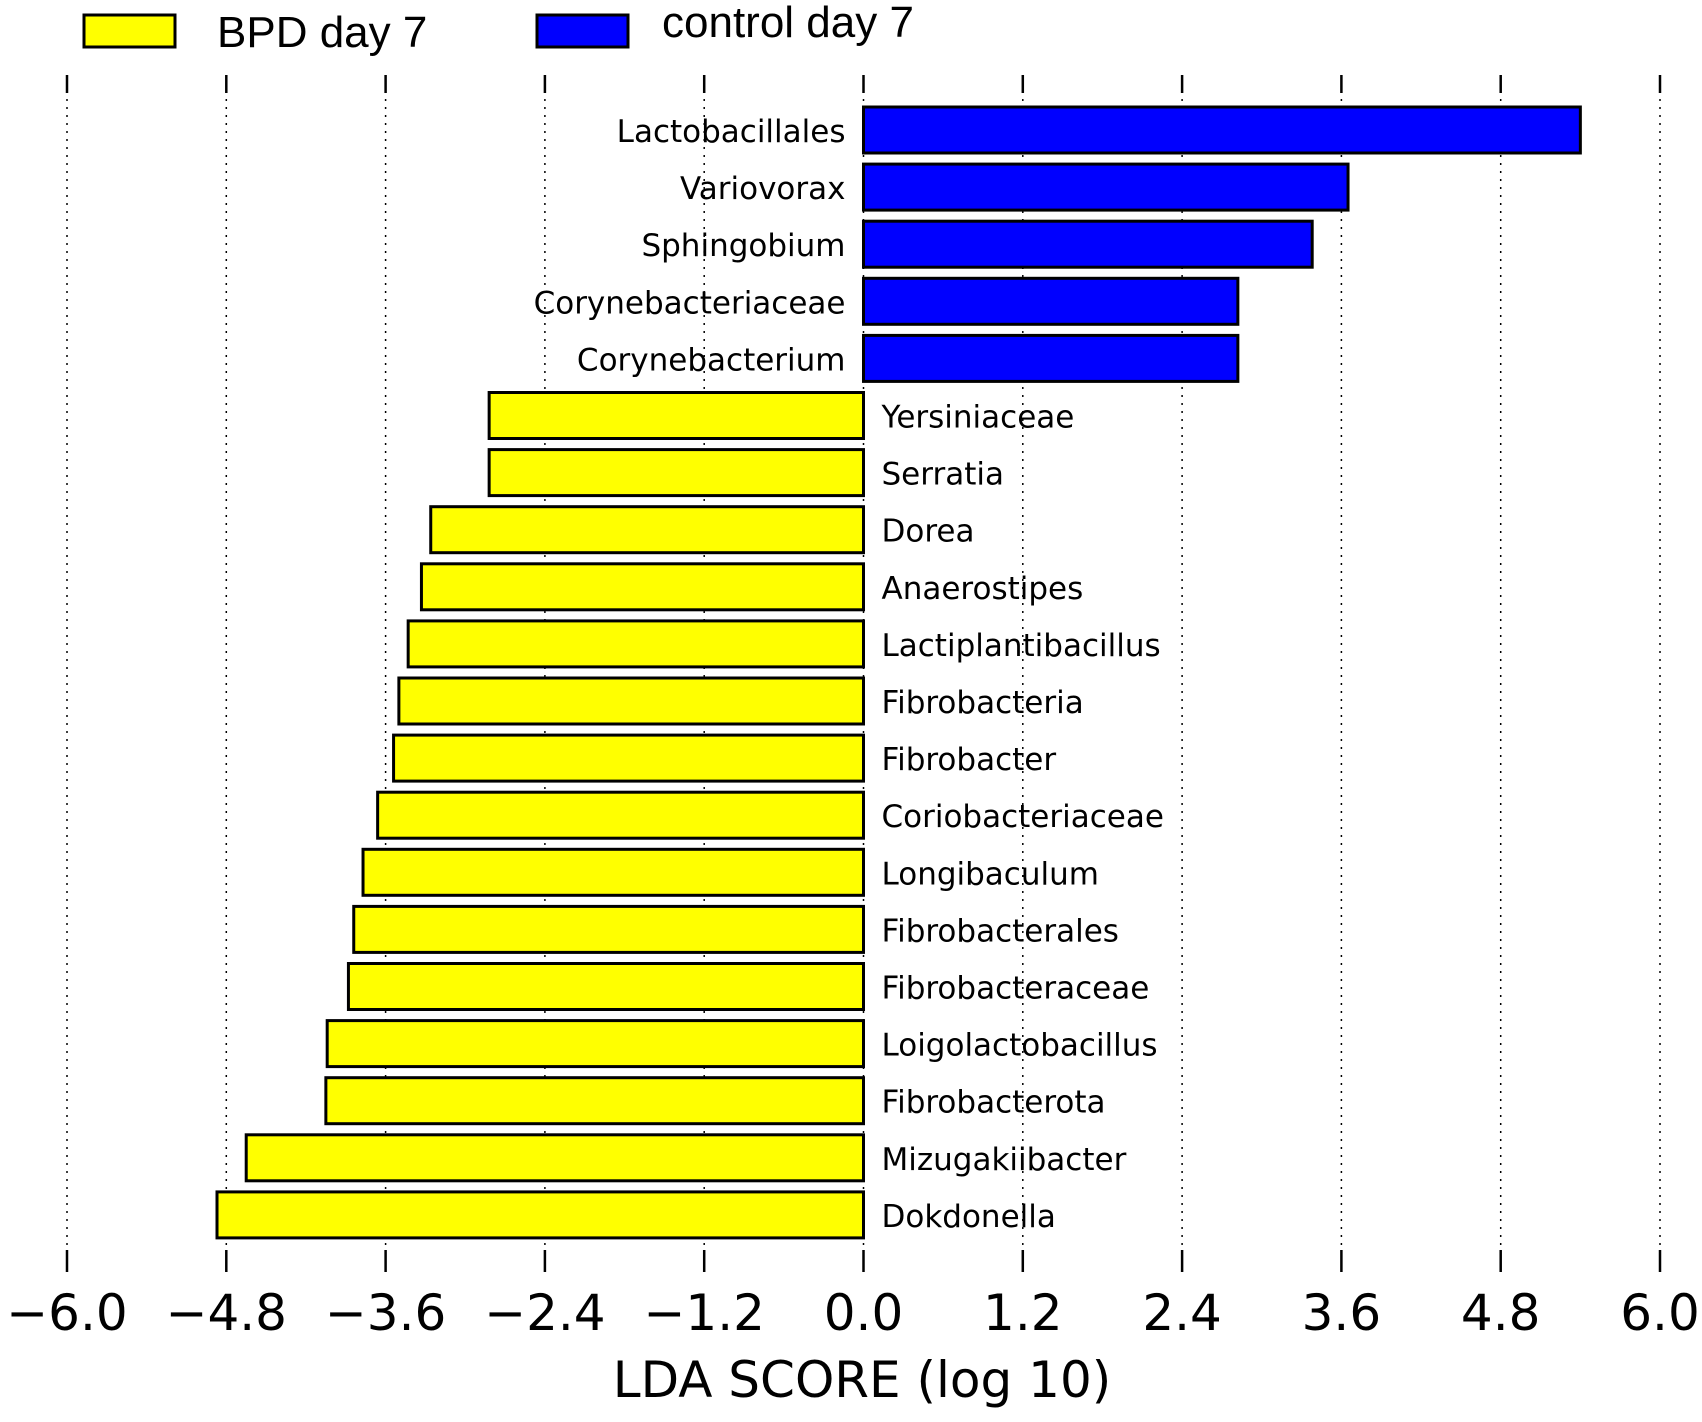 Image resolution: width=1702 pixels, height=1422 pixels. I want to click on category-label: Corynebacteriaceae, so click(690, 303).